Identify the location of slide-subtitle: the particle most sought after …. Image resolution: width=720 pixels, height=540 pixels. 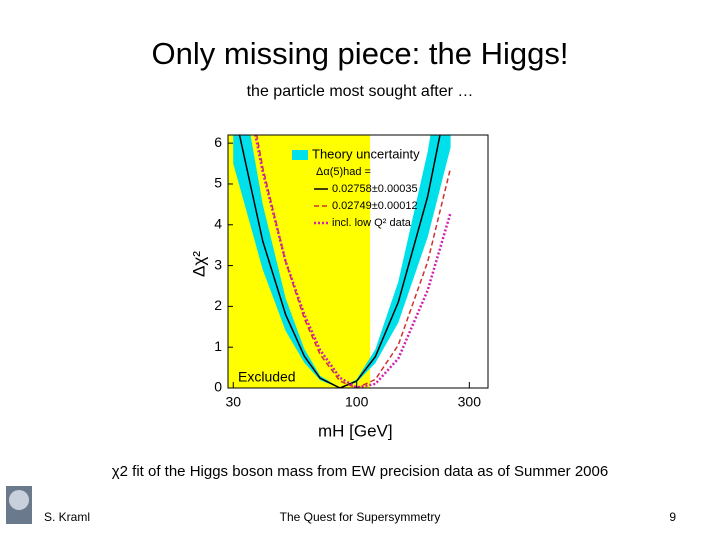
(360, 91).